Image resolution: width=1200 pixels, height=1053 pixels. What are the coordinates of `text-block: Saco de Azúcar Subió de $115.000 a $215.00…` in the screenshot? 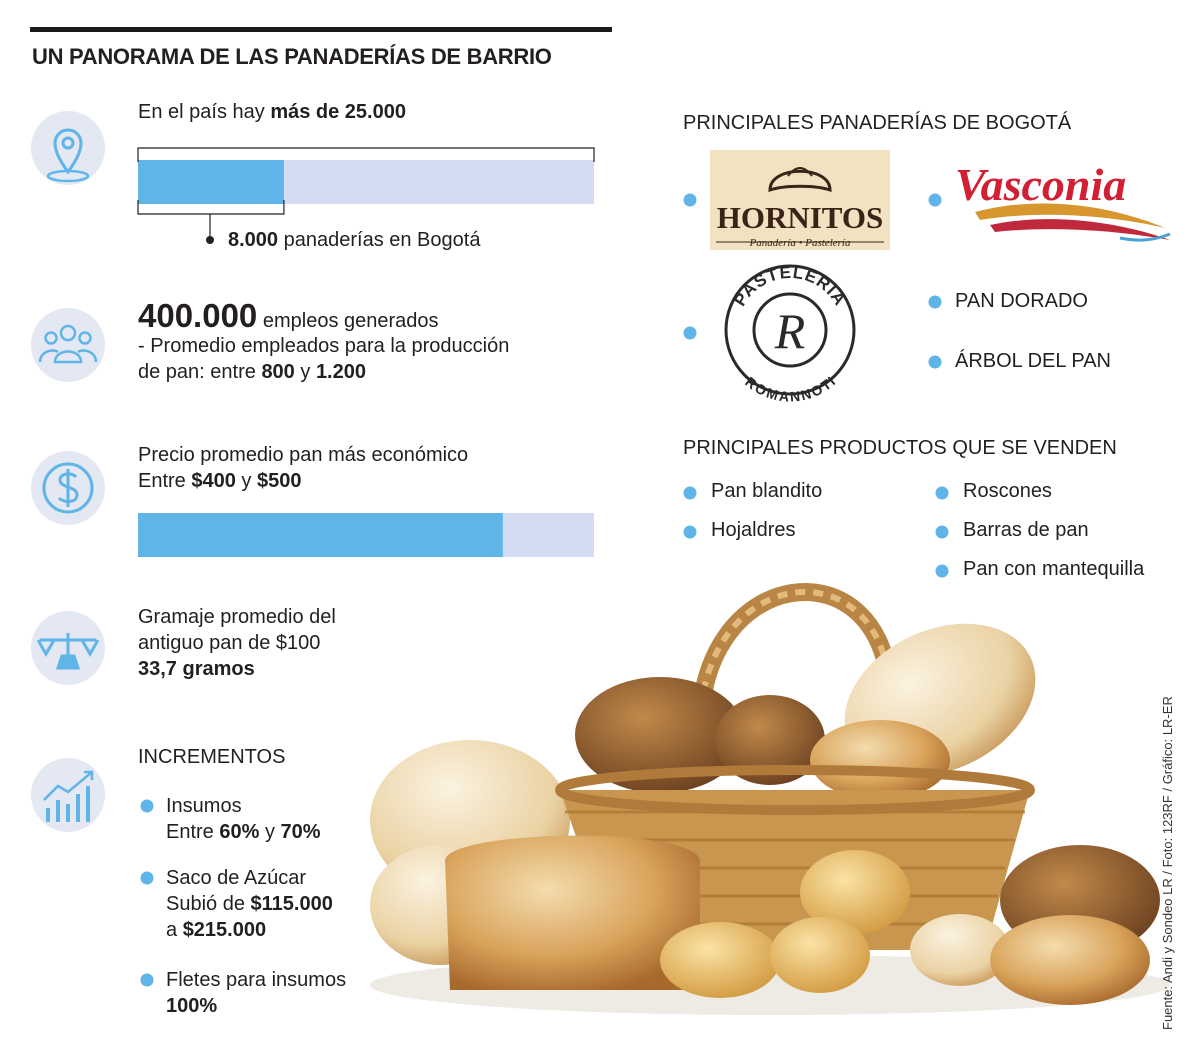 It's located at (249, 904).